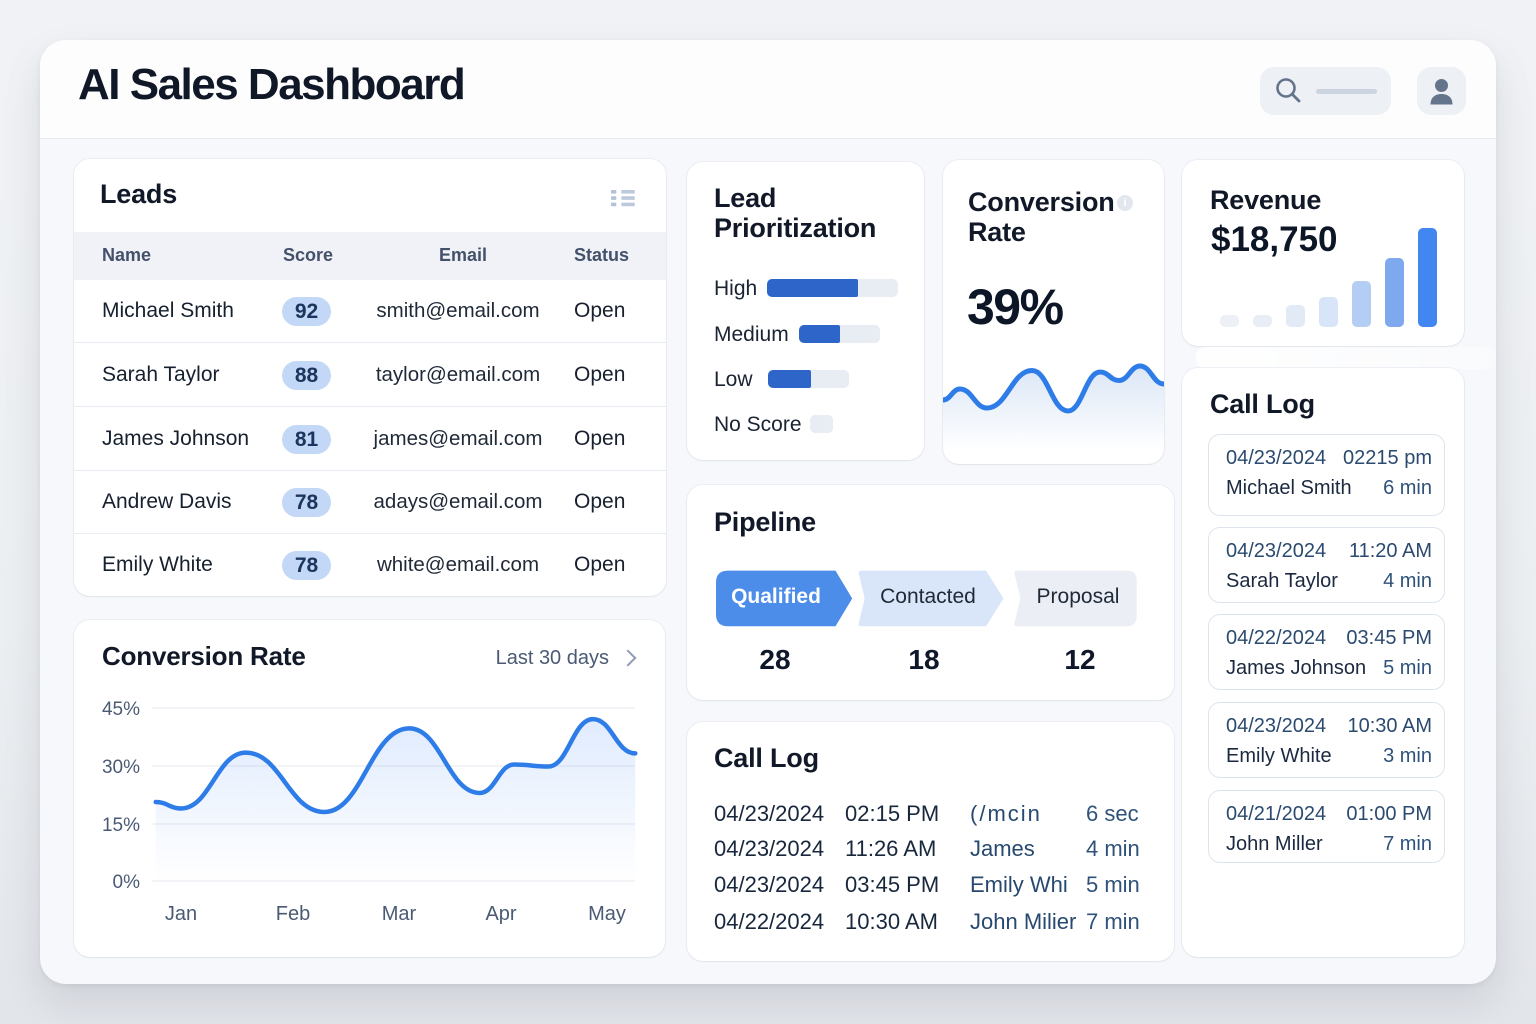 This screenshot has height=1024, width=1536. I want to click on svg-text: 15%, so click(121, 825).